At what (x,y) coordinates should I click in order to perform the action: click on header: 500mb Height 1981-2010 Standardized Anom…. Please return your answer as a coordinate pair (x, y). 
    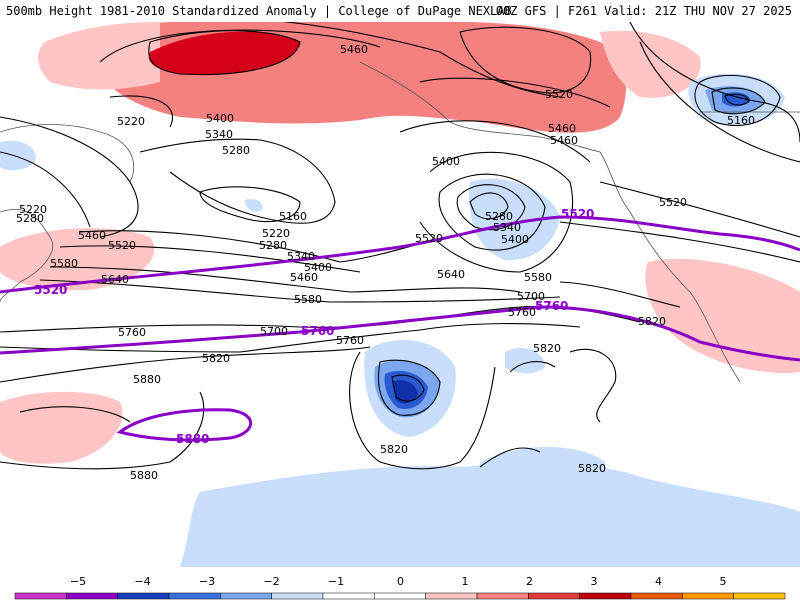
    Looking at the image, I should click on (400, 11).